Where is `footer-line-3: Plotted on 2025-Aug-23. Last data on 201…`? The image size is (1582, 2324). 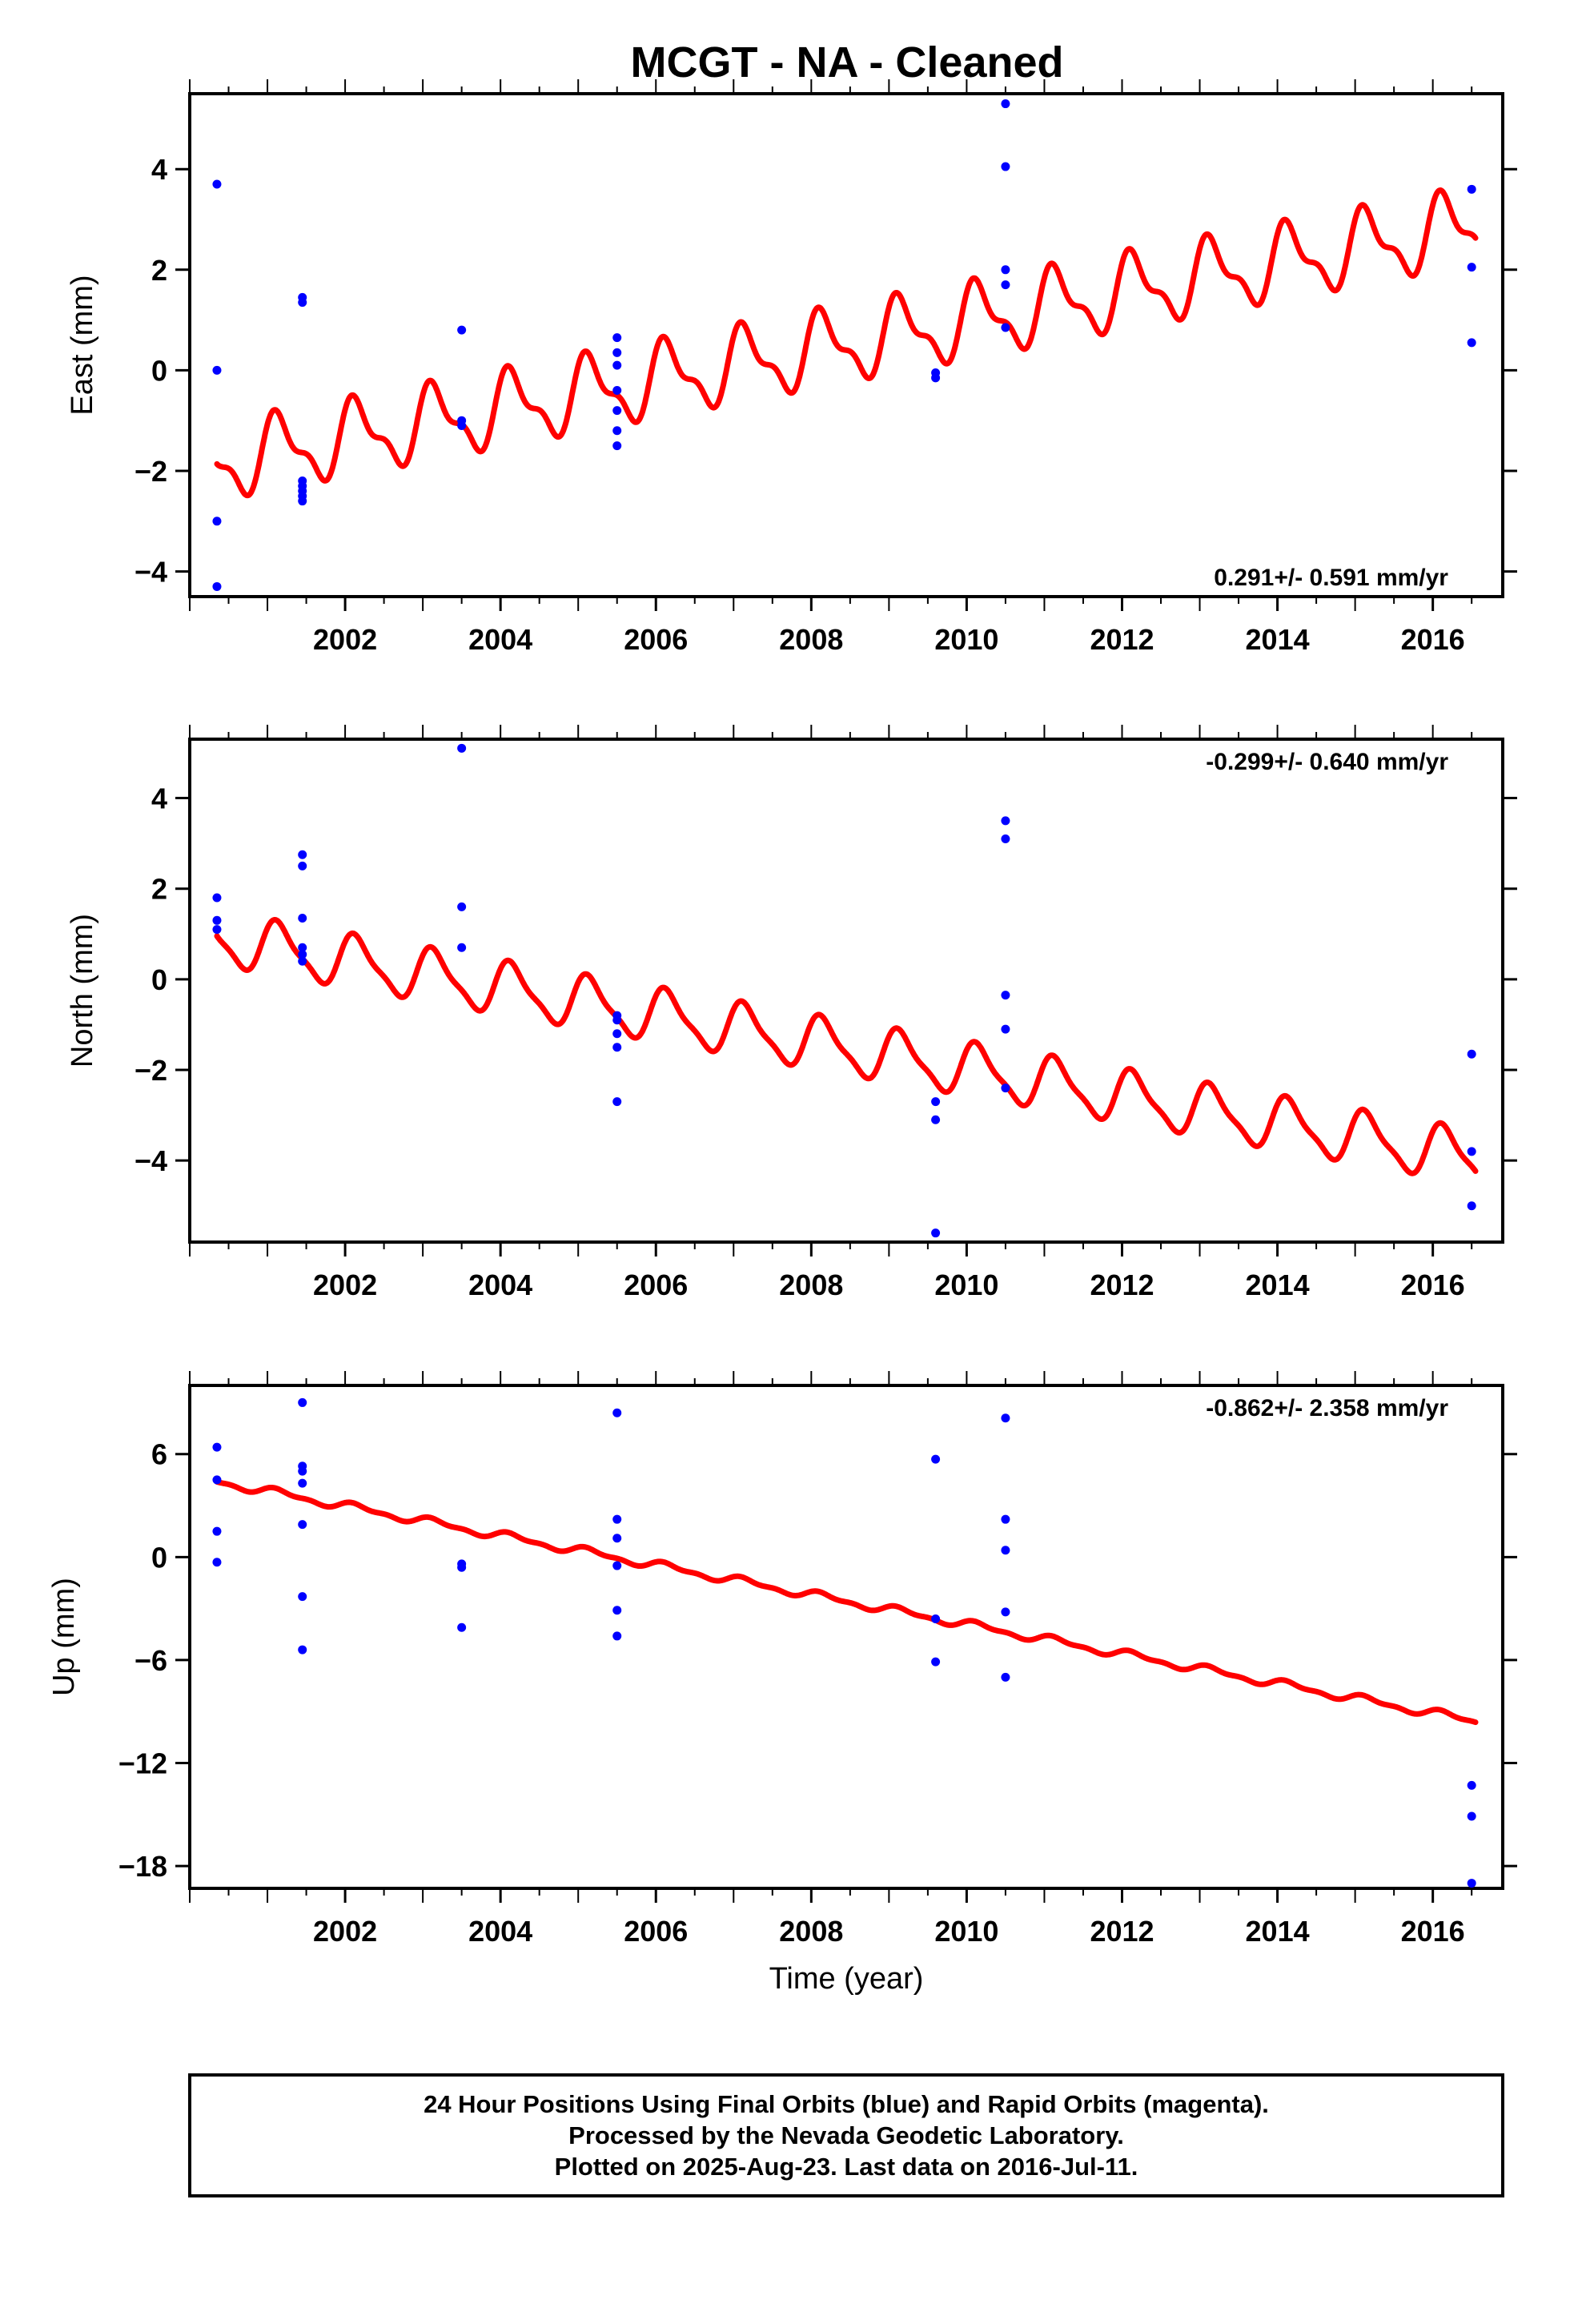
footer-line-3: Plotted on 2025-Aug-23. Last data on 201… is located at coordinates (847, 2167).